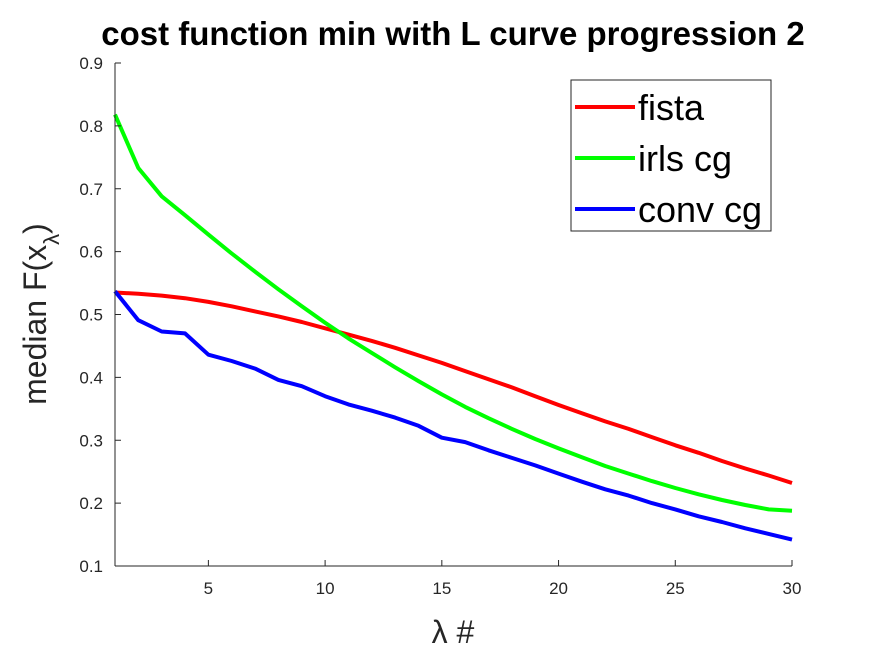 The width and height of the screenshot is (875, 656). I want to click on y-tick-label: 0.2, so click(91, 503).